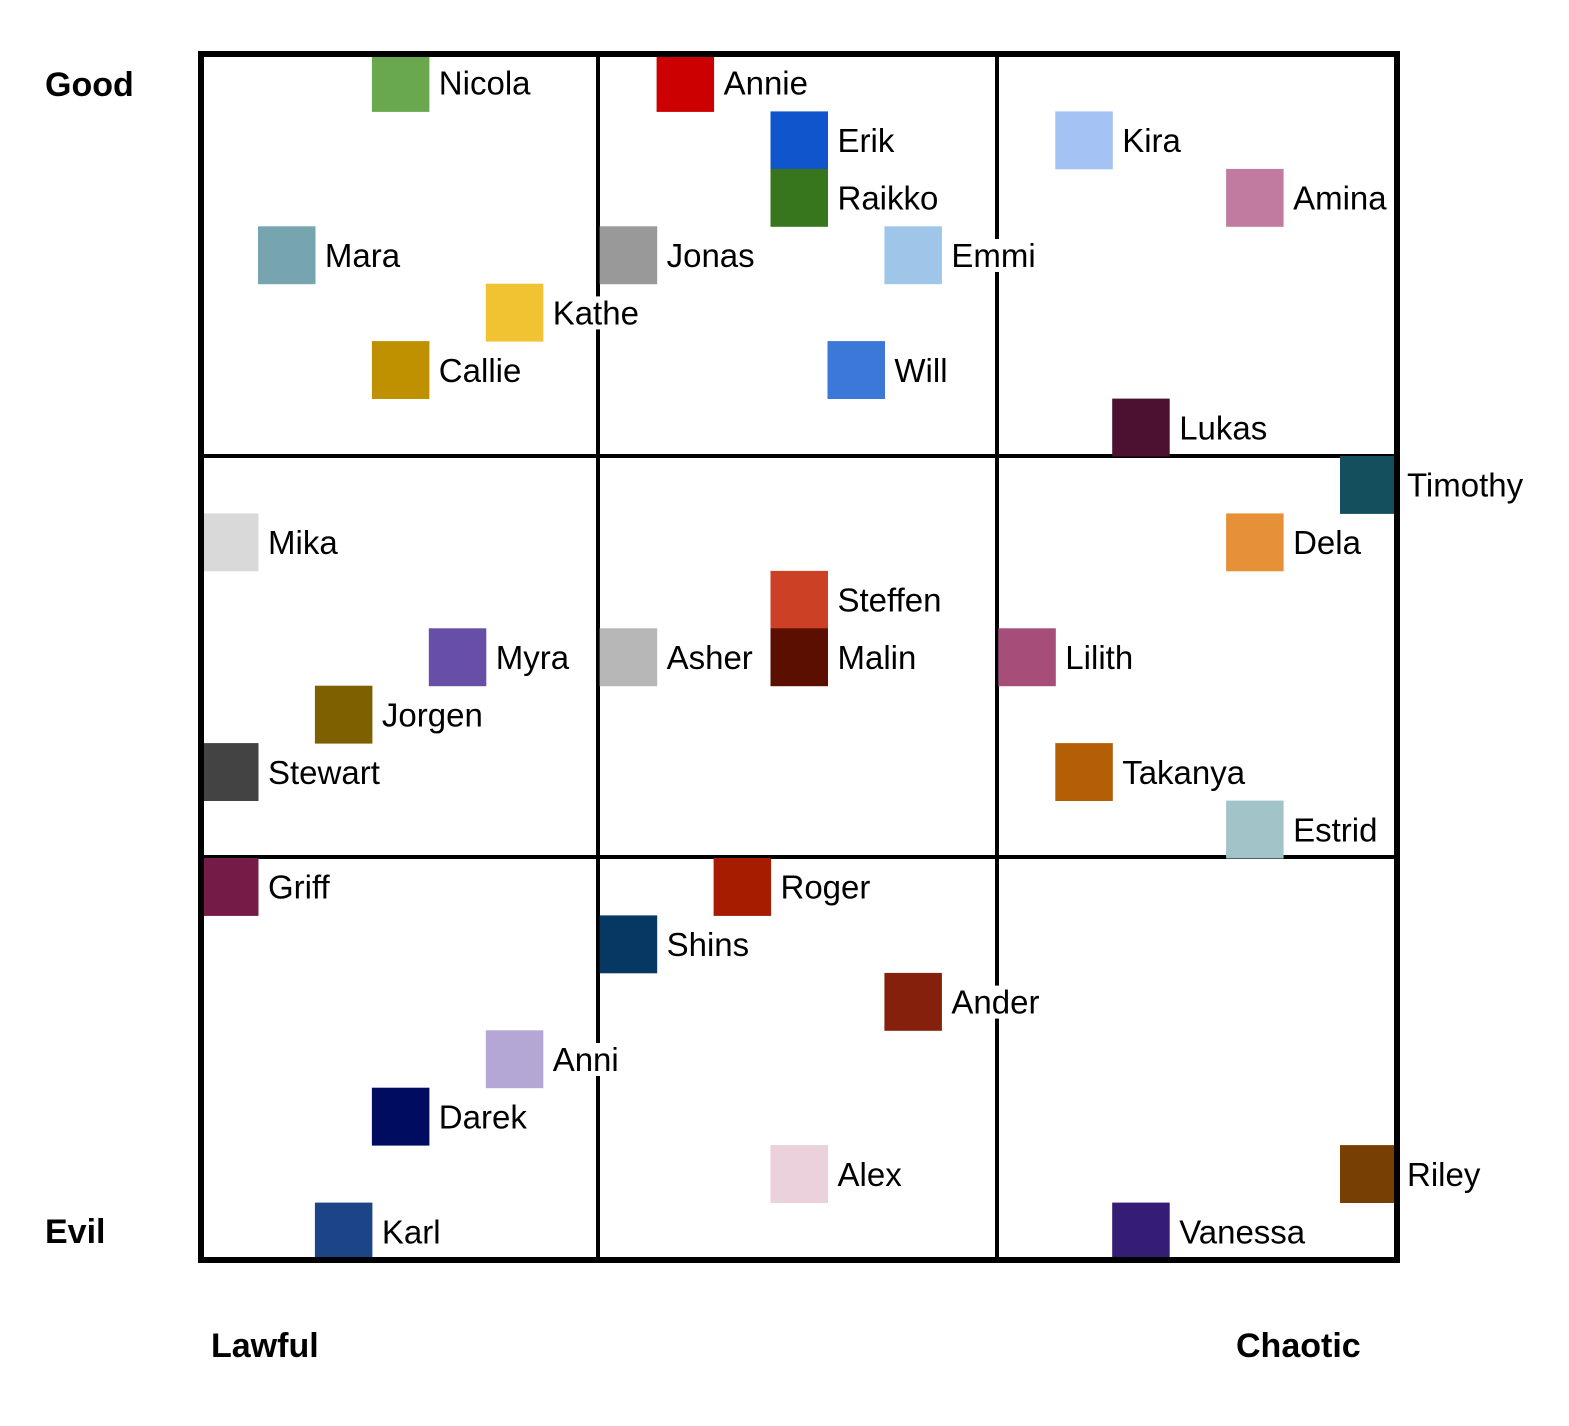 This screenshot has height=1426, width=1569. I want to click on marker-nicola, so click(400, 83).